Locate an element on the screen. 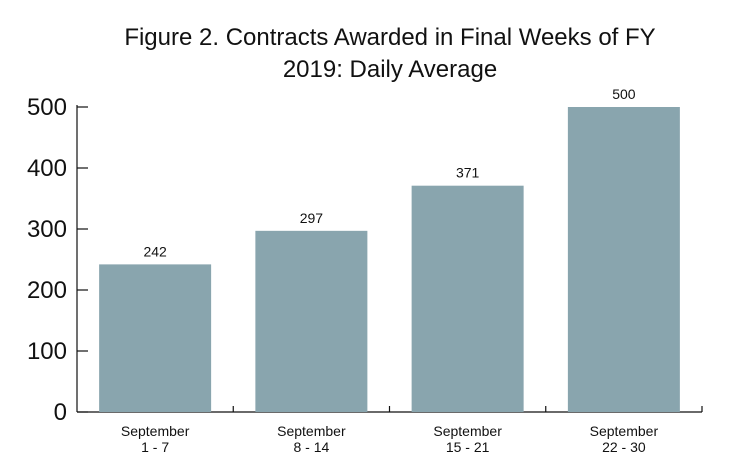 The image size is (746, 473). y-tick-label: 400 is located at coordinates (47, 168).